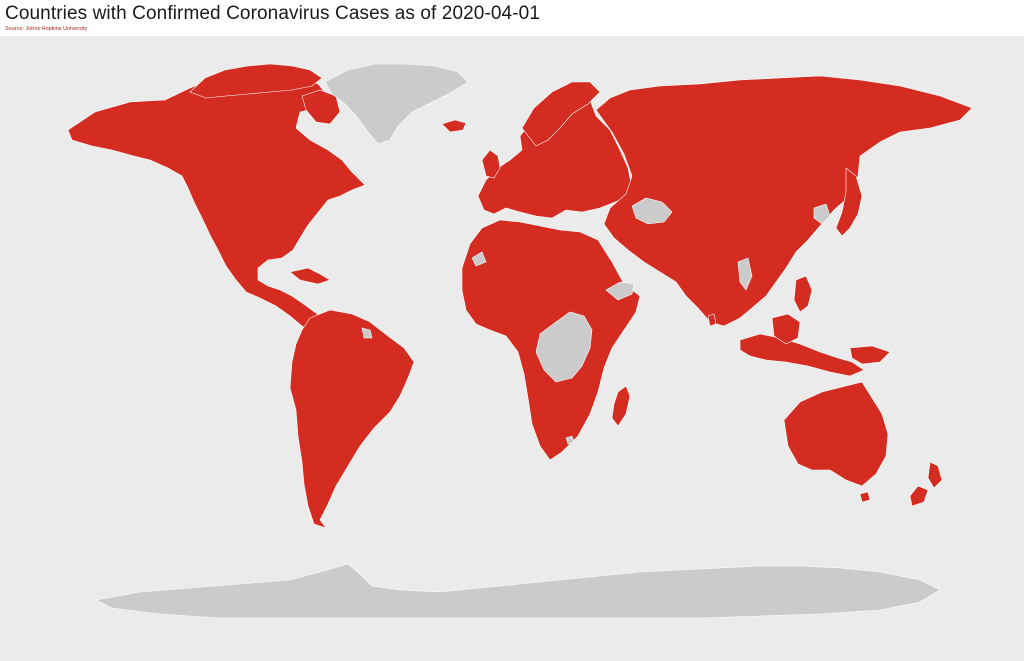 Image resolution: width=1024 pixels, height=661 pixels. I want to click on region-caribbean, so click(310, 276).